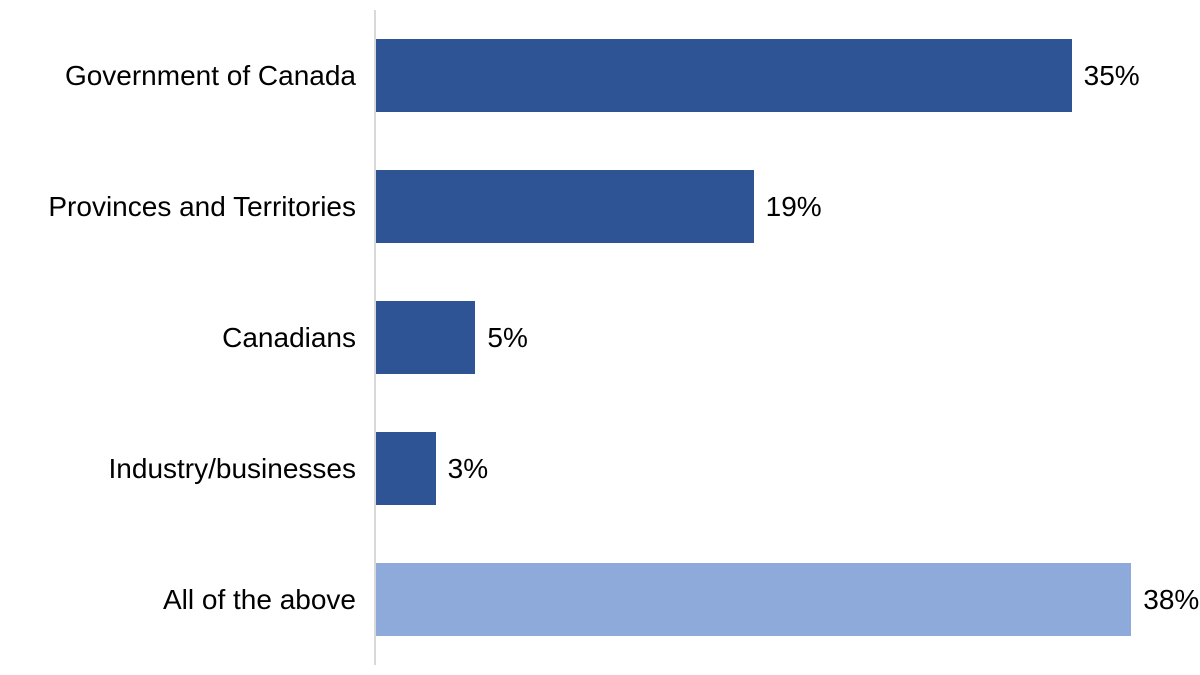 This screenshot has height=675, width=1200. Describe the element at coordinates (773, 468) in the screenshot. I see `bar-track: 3%` at that location.